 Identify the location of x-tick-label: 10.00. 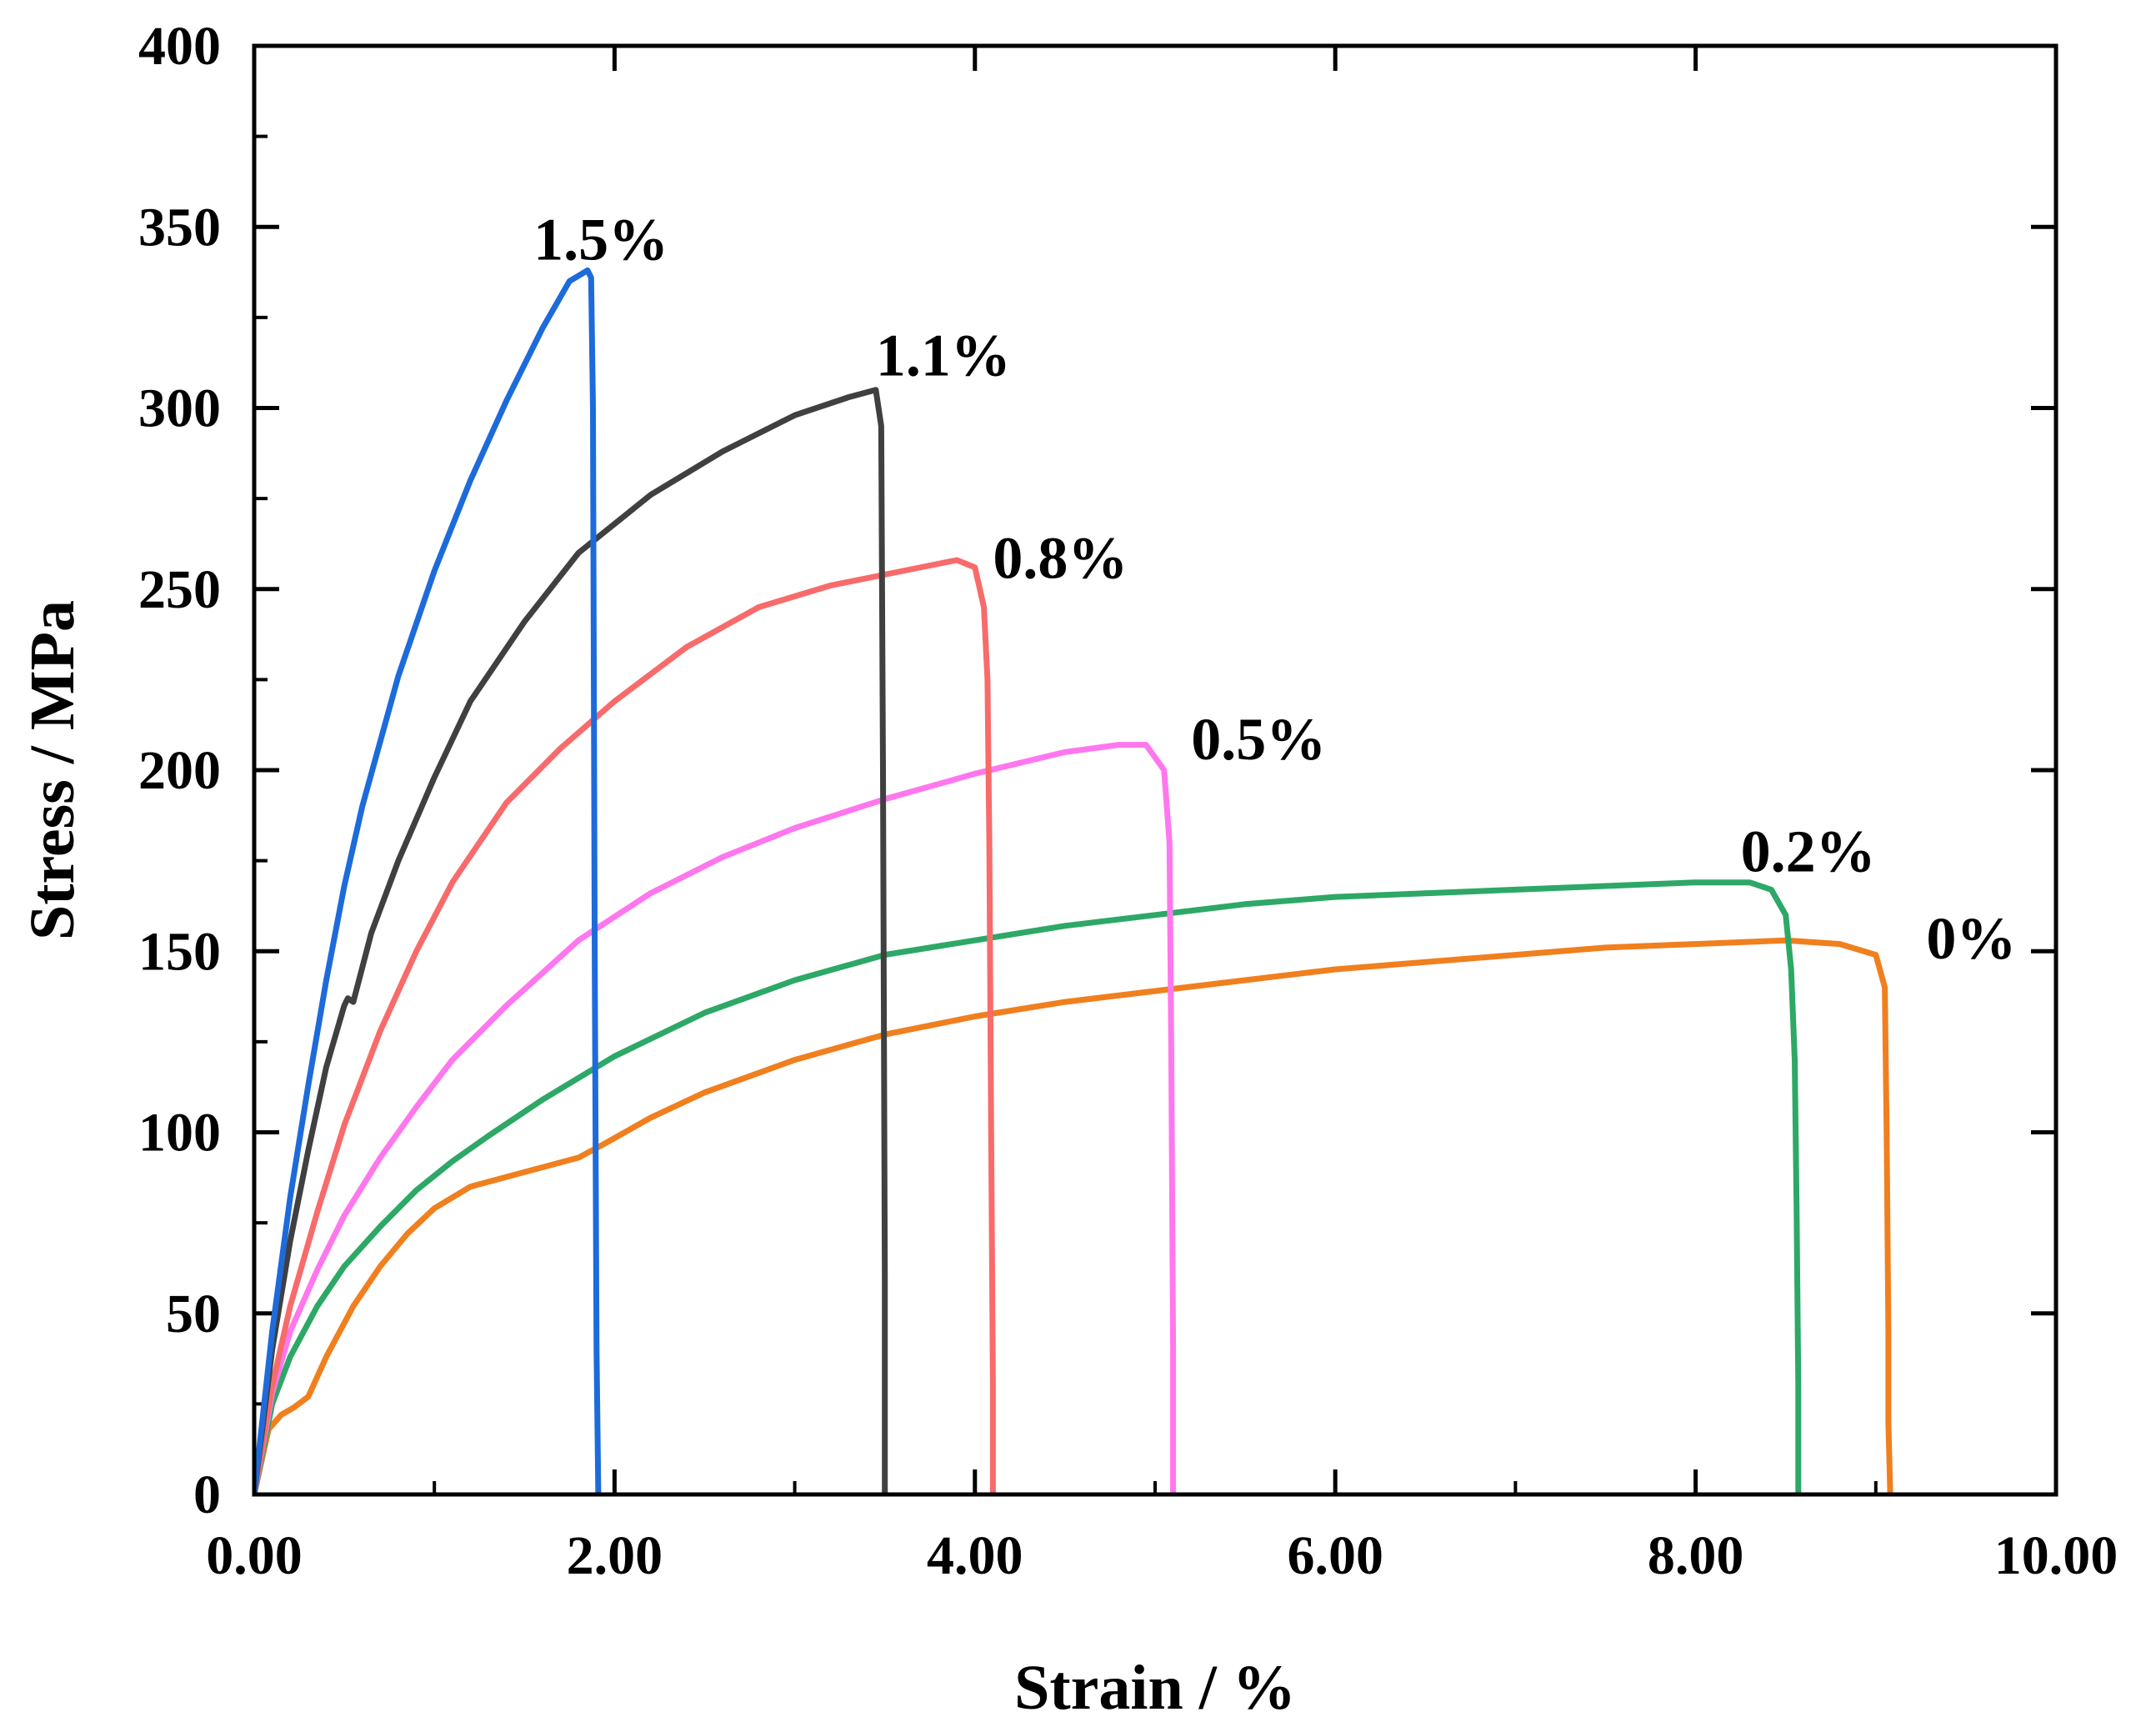
(2056, 1556).